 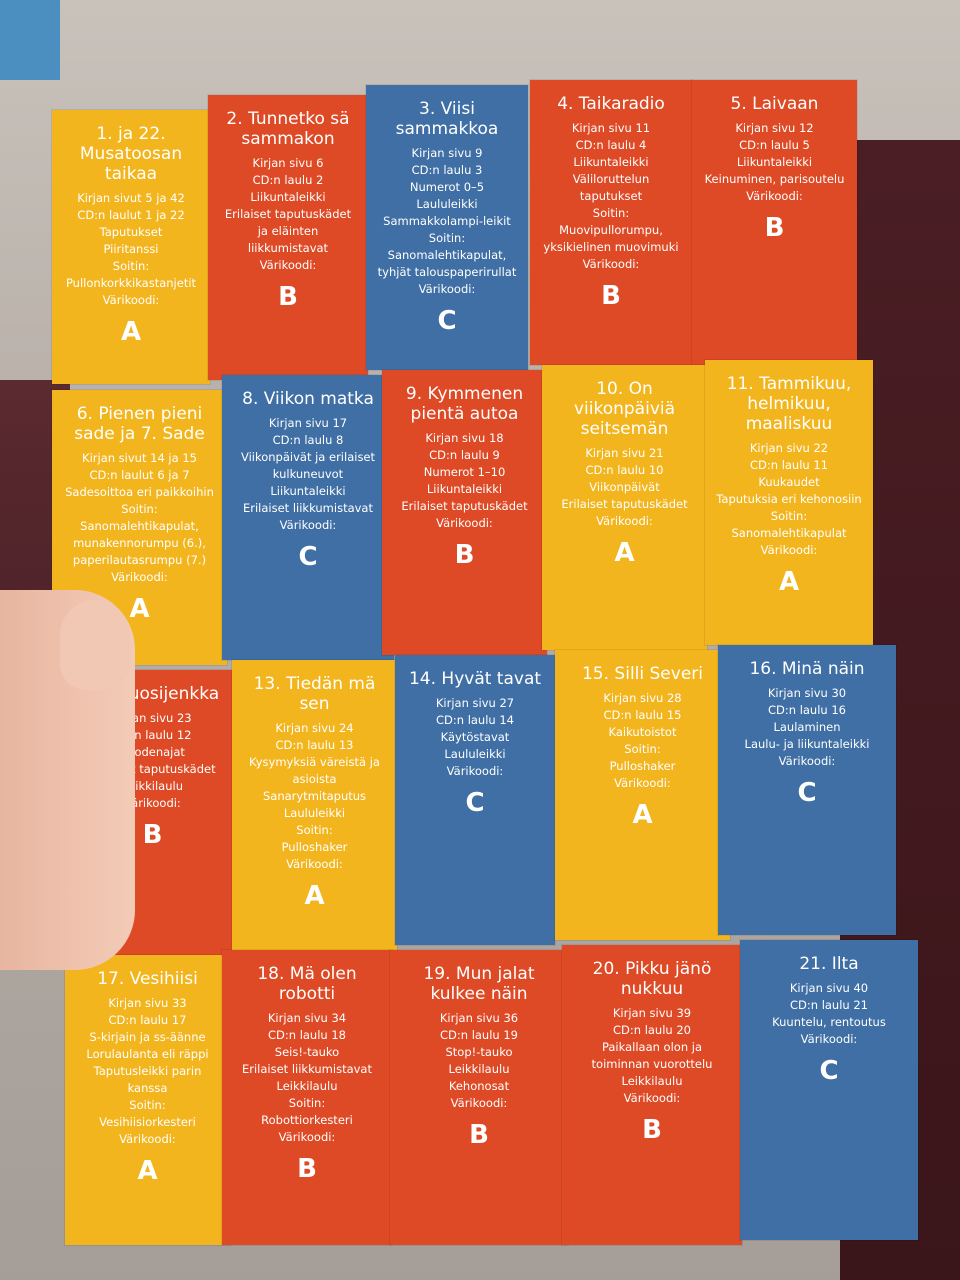 I want to click on song-card-title: 3. Viisi sammakkoa, so click(x=447, y=119).